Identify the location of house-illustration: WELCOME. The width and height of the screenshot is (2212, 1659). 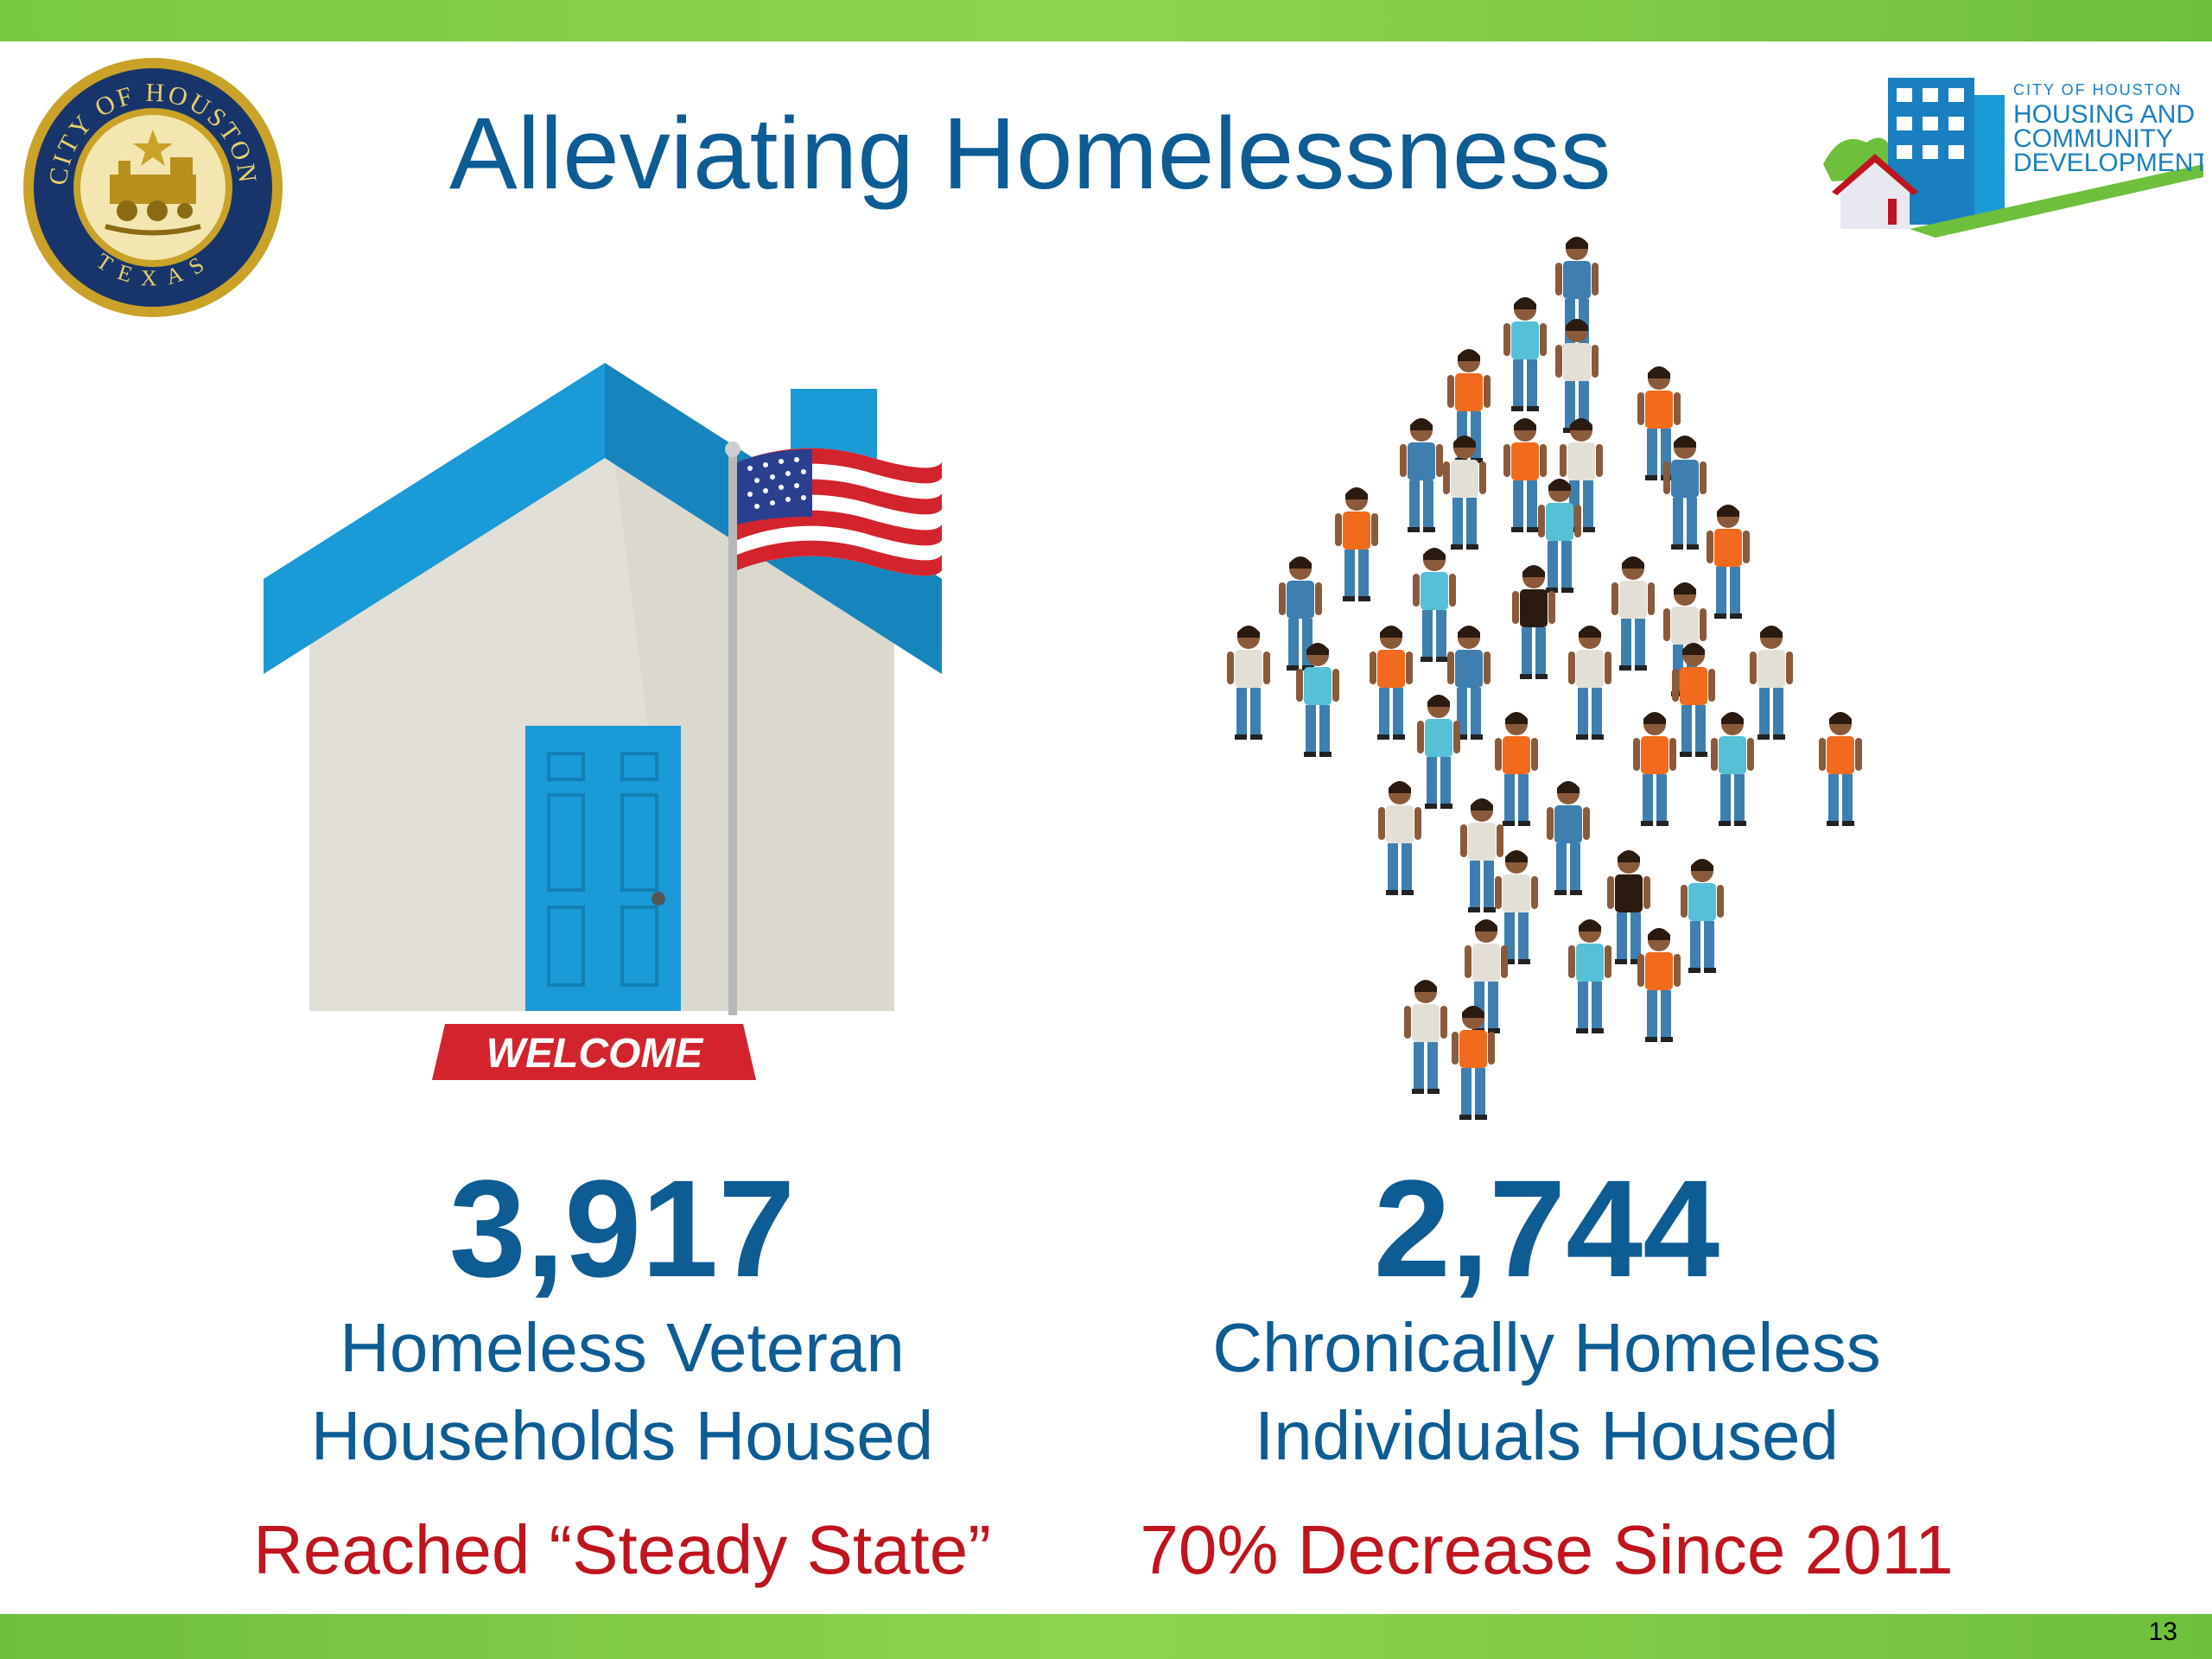
(603, 721).